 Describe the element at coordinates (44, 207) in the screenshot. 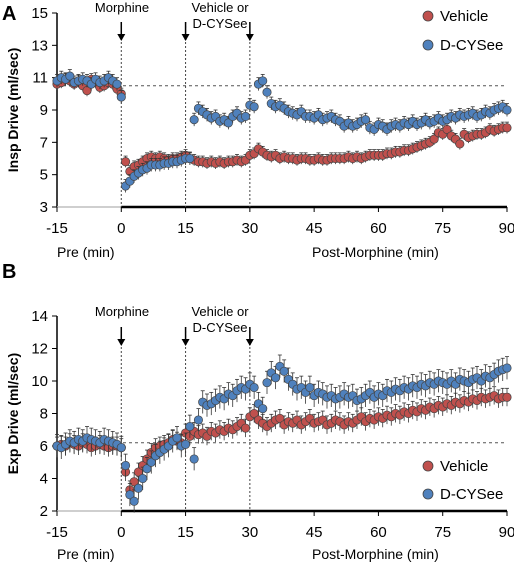

I see `y-tick-label: 3` at that location.